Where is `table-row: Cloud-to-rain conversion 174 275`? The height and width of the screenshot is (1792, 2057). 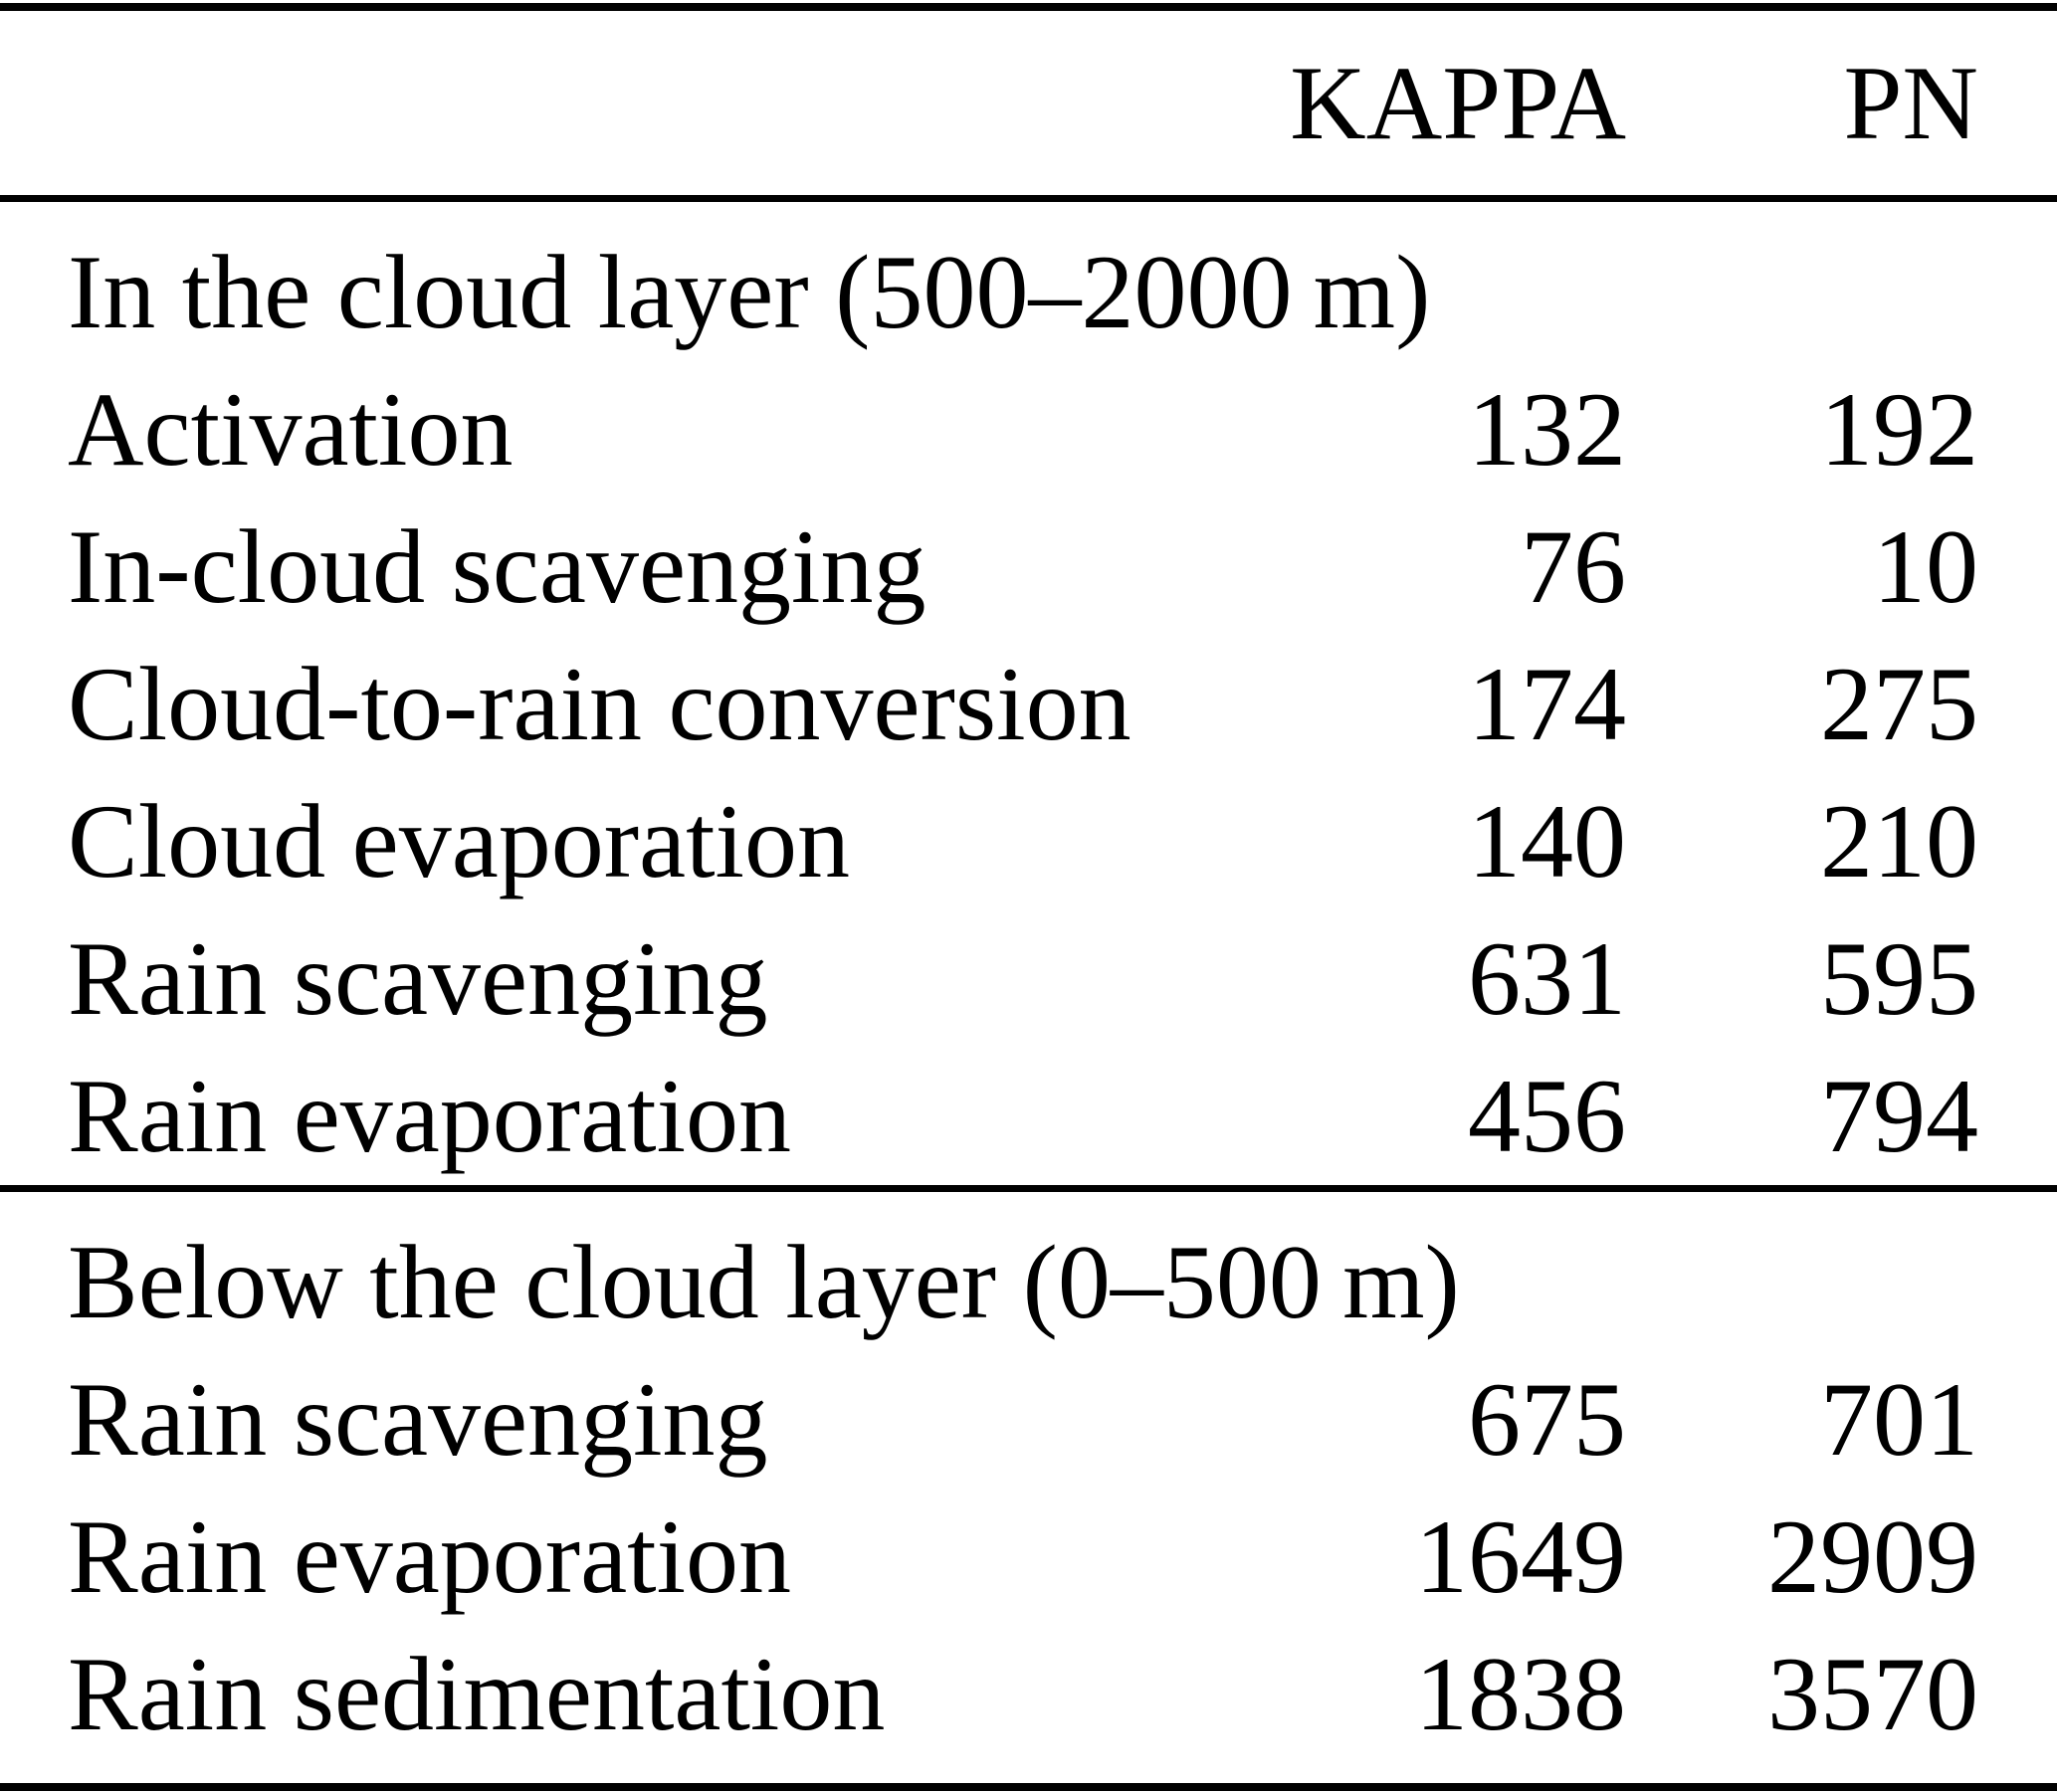 table-row: Cloud-to-rain conversion 174 275 is located at coordinates (1028, 704).